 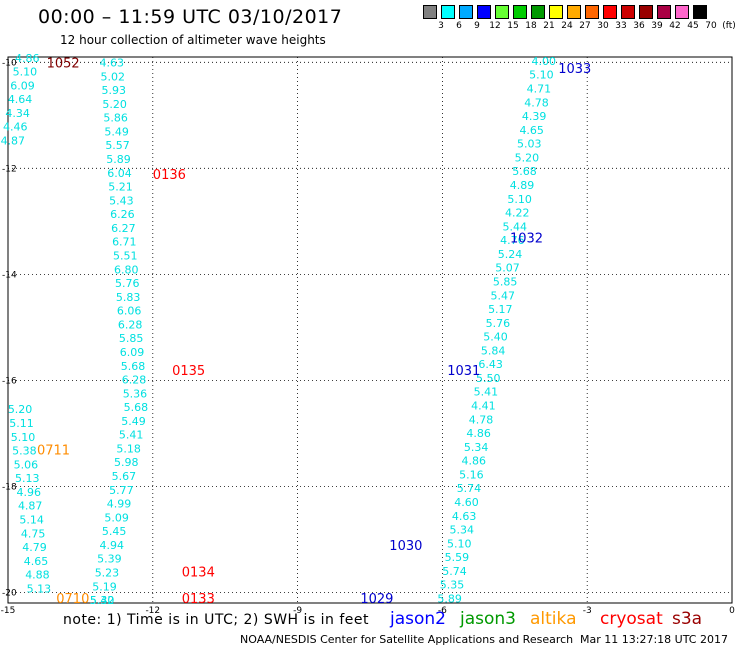 I want to click on x-tick-label: -15, so click(x=8, y=611).